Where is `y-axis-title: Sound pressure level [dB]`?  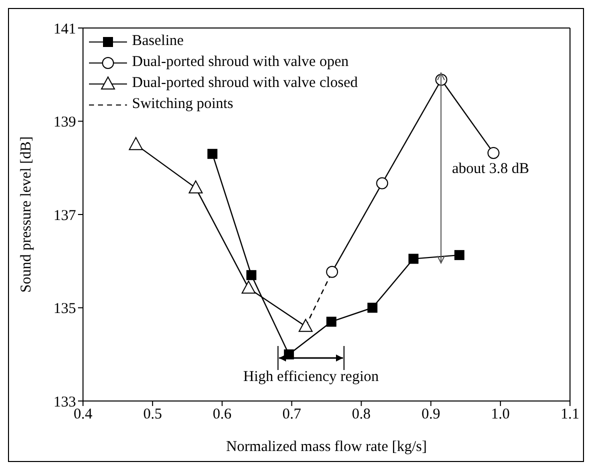
y-axis-title: Sound pressure level [dB] is located at coordinates (26, 214).